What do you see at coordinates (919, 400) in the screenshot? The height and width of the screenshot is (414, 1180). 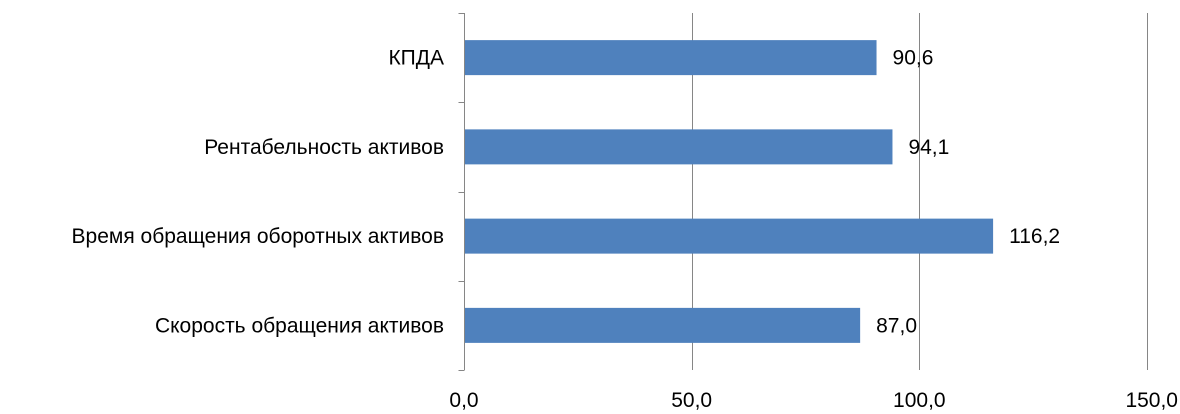 I see `x-tick-label: 100,0` at bounding box center [919, 400].